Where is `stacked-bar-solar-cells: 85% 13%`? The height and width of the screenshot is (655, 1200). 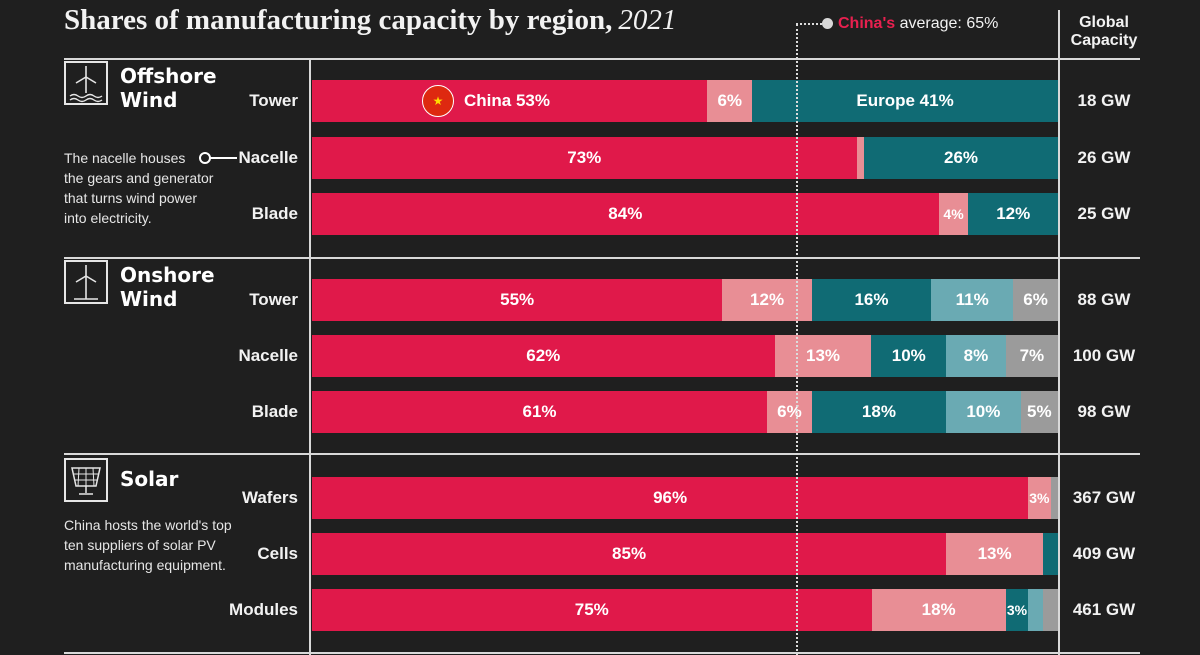 stacked-bar-solar-cells: 85% 13% is located at coordinates (685, 554).